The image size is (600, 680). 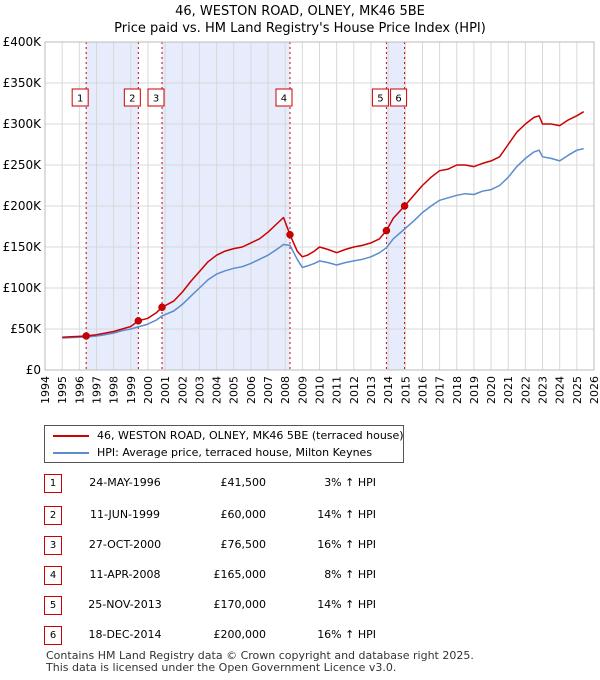 I want to click on sale-badge-5: 5, so click(x=53, y=605).